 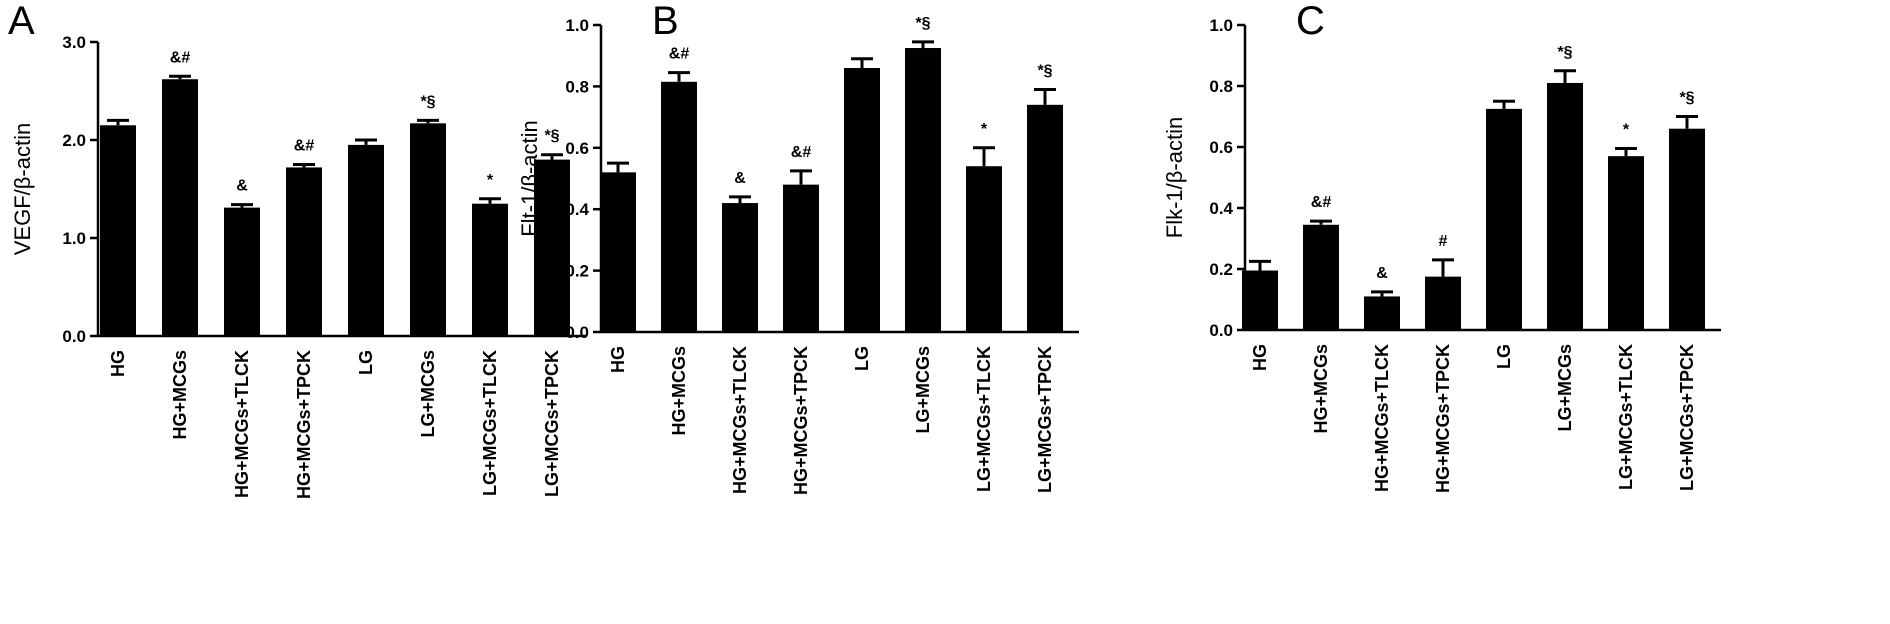 I want to click on y-tick-label: 3.0, so click(x=74, y=42).